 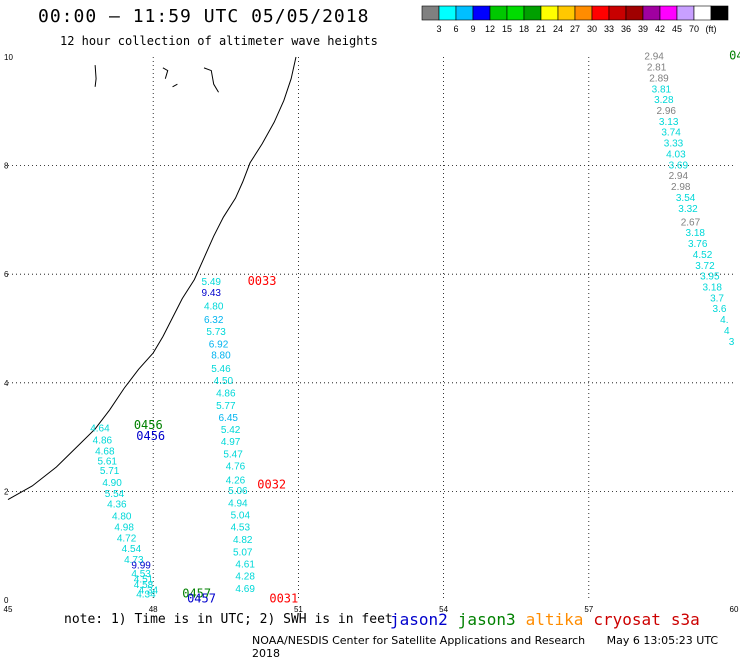 What do you see at coordinates (685, 619) in the screenshot?
I see `satellite-legend-item: s3a` at bounding box center [685, 619].